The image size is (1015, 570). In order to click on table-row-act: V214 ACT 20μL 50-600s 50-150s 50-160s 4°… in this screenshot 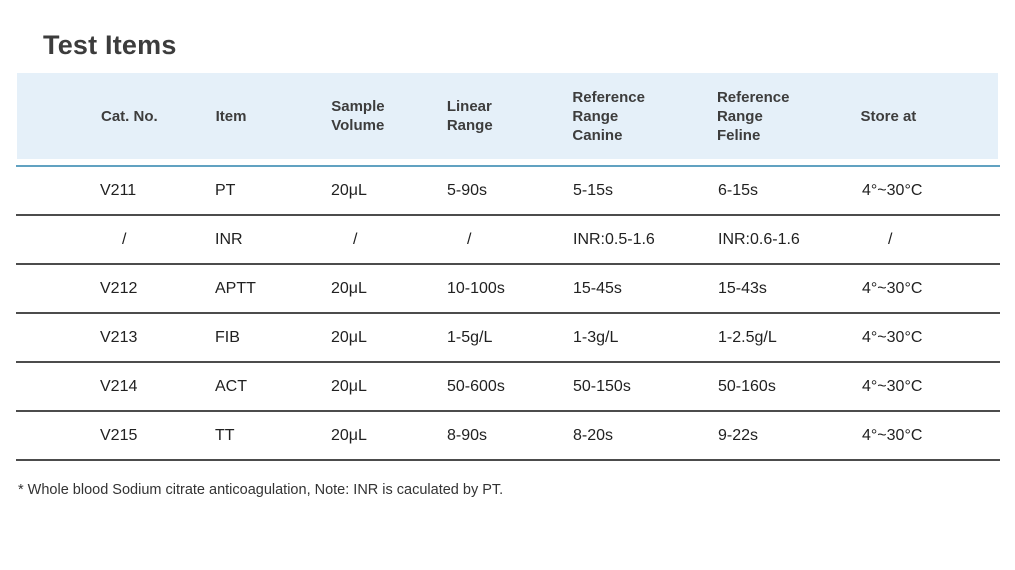, I will do `click(508, 387)`.